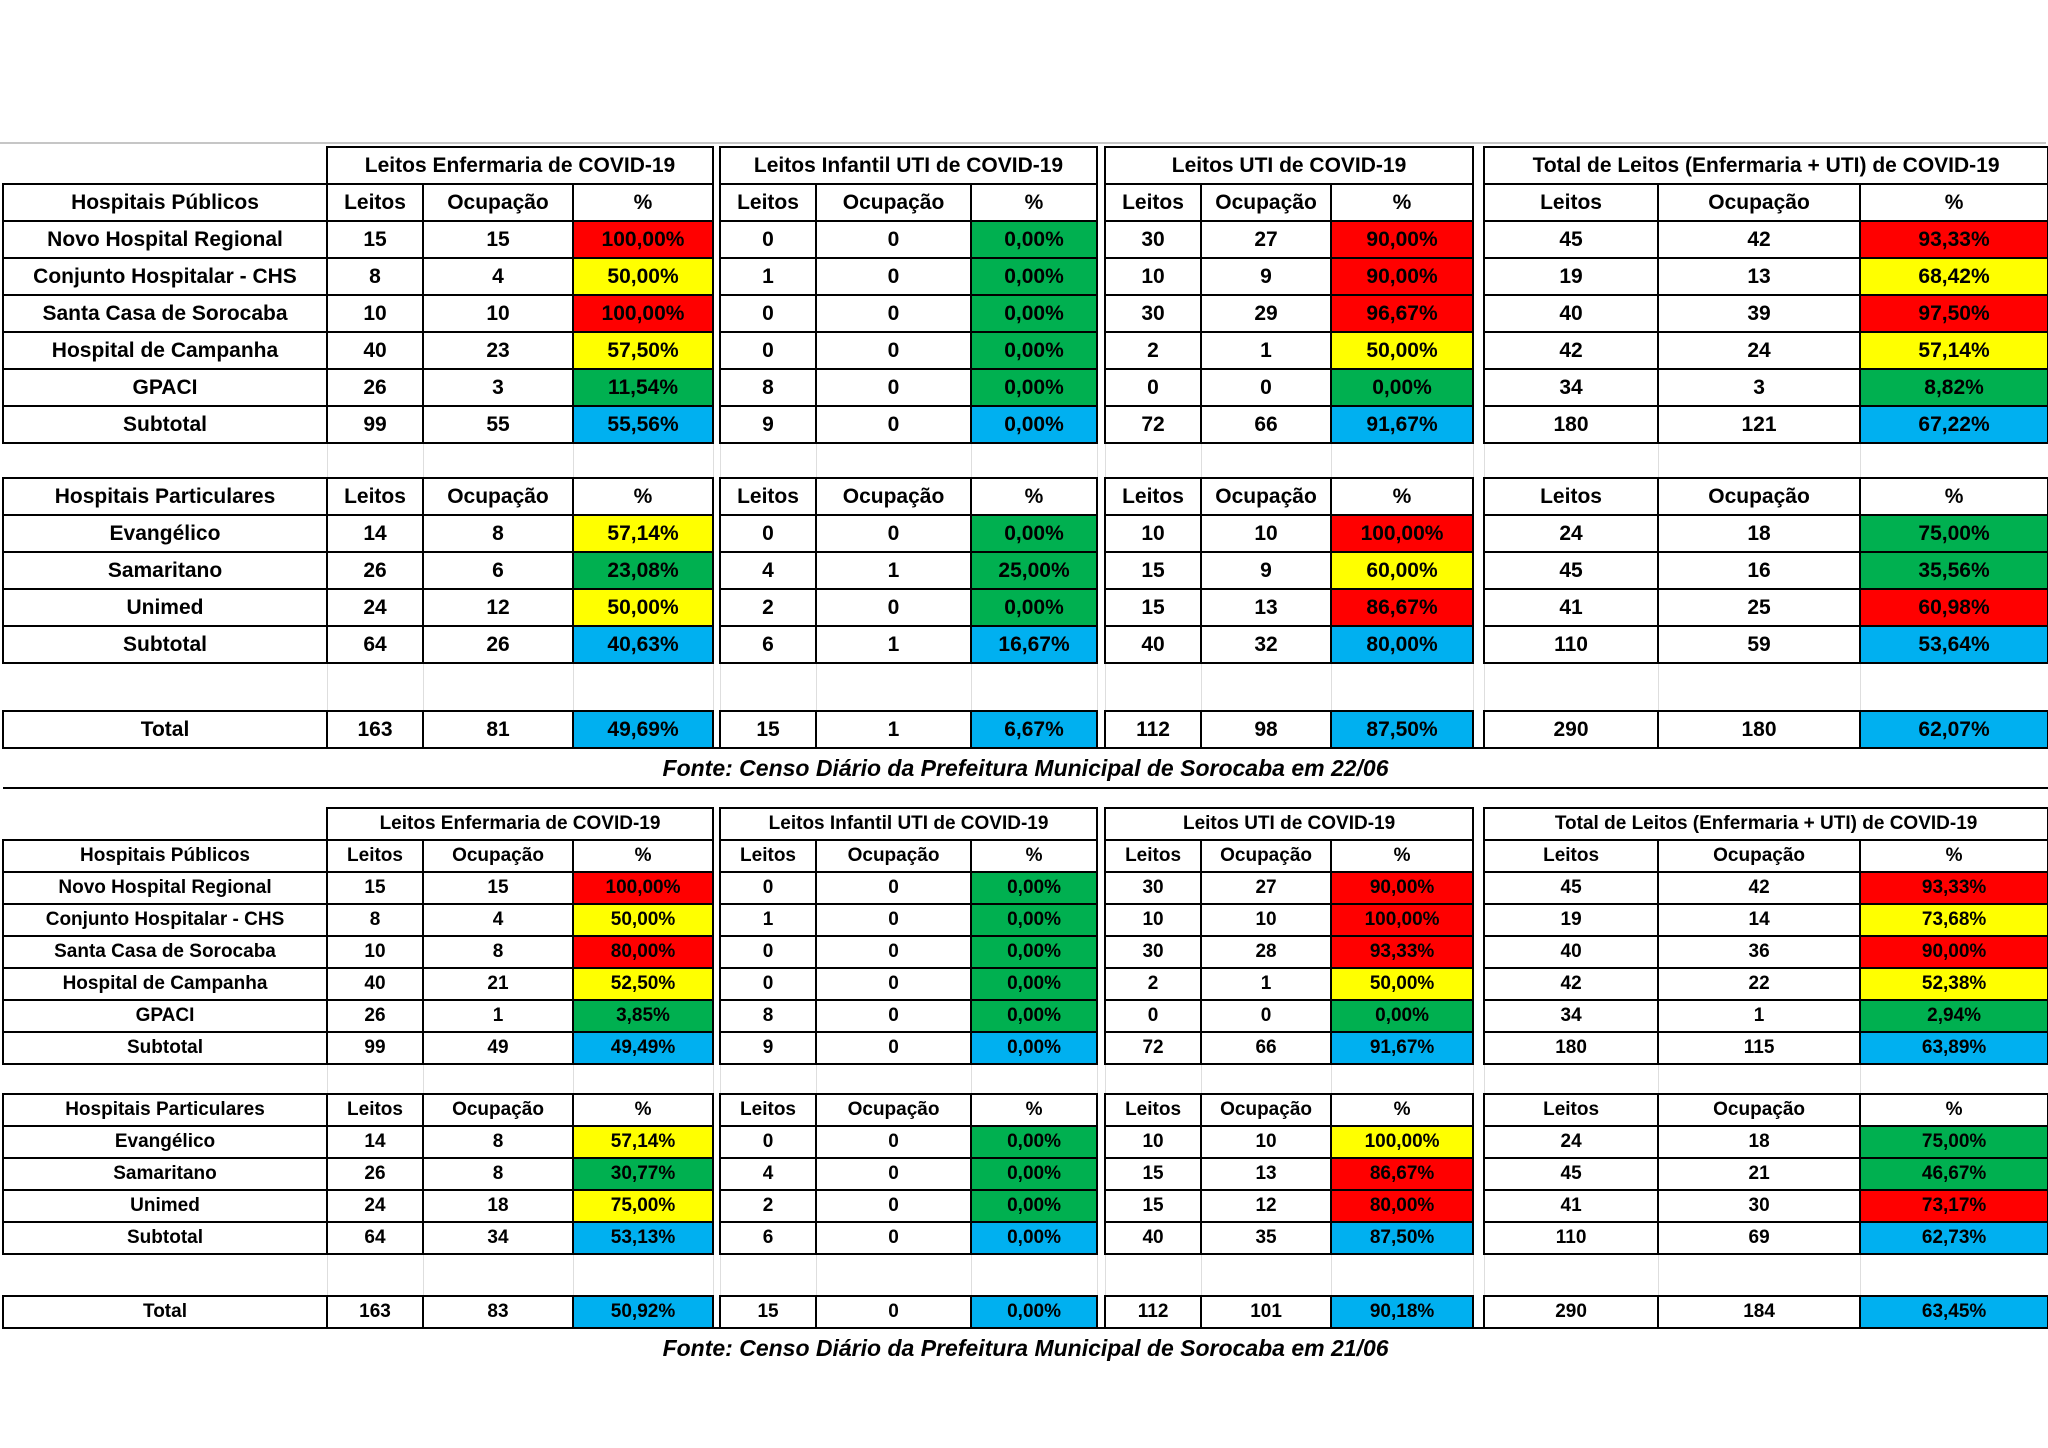  Describe the element at coordinates (643, 350) in the screenshot. I see `percent-cell: 57,50%` at that location.